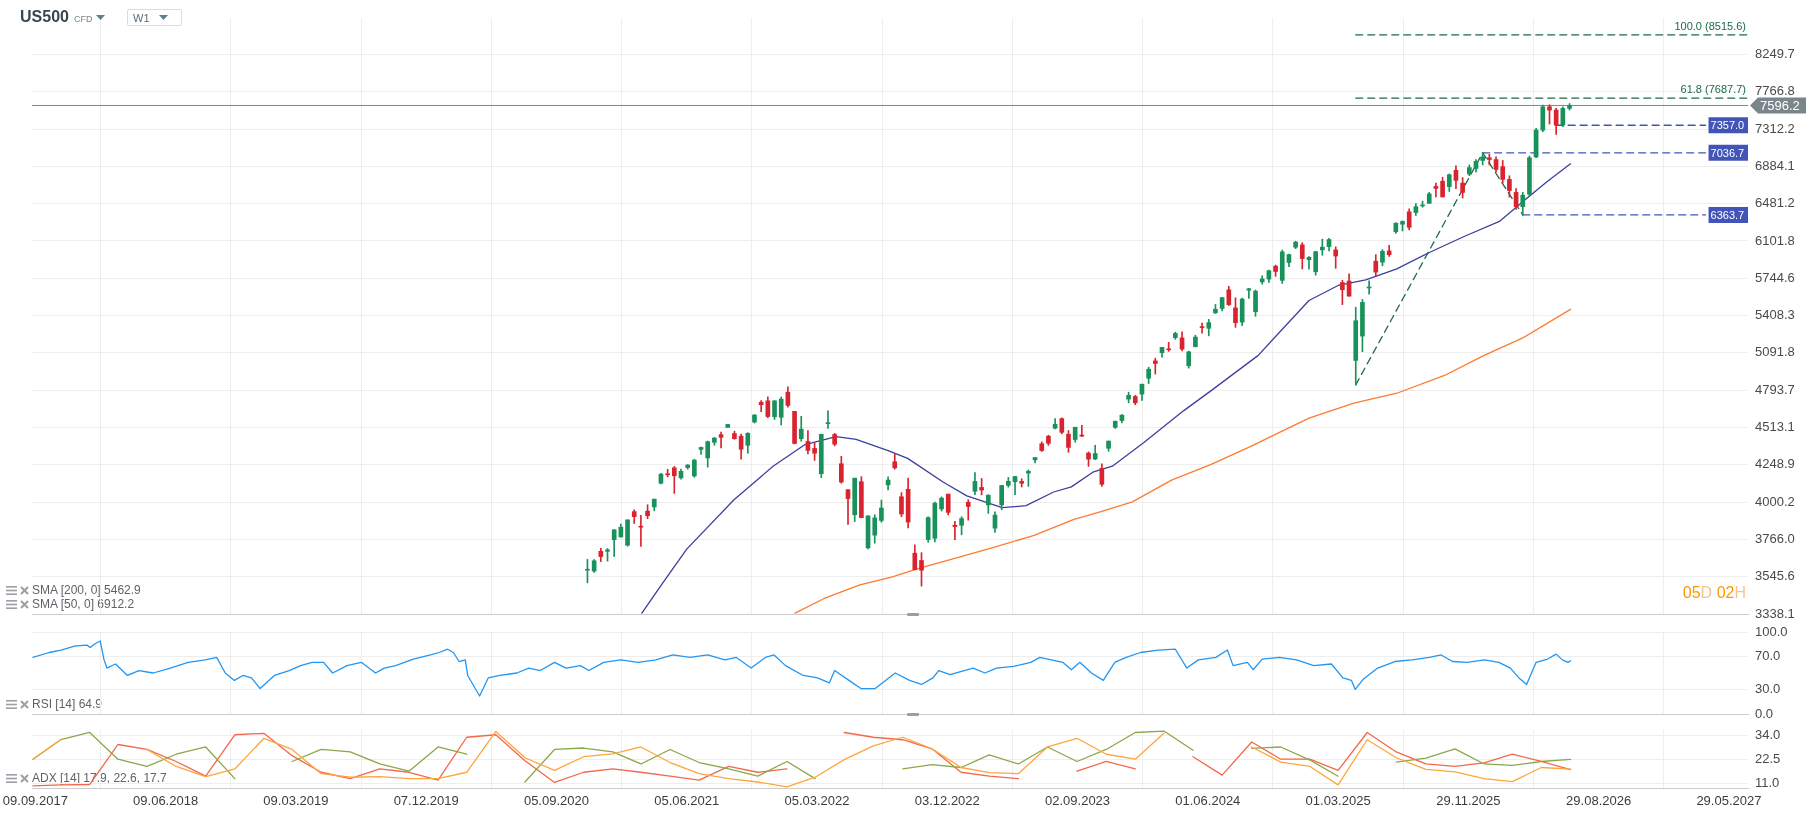 This screenshot has height=813, width=1818. Describe the element at coordinates (556, 801) in the screenshot. I see `x-tick-label: 05.09.2020` at that location.